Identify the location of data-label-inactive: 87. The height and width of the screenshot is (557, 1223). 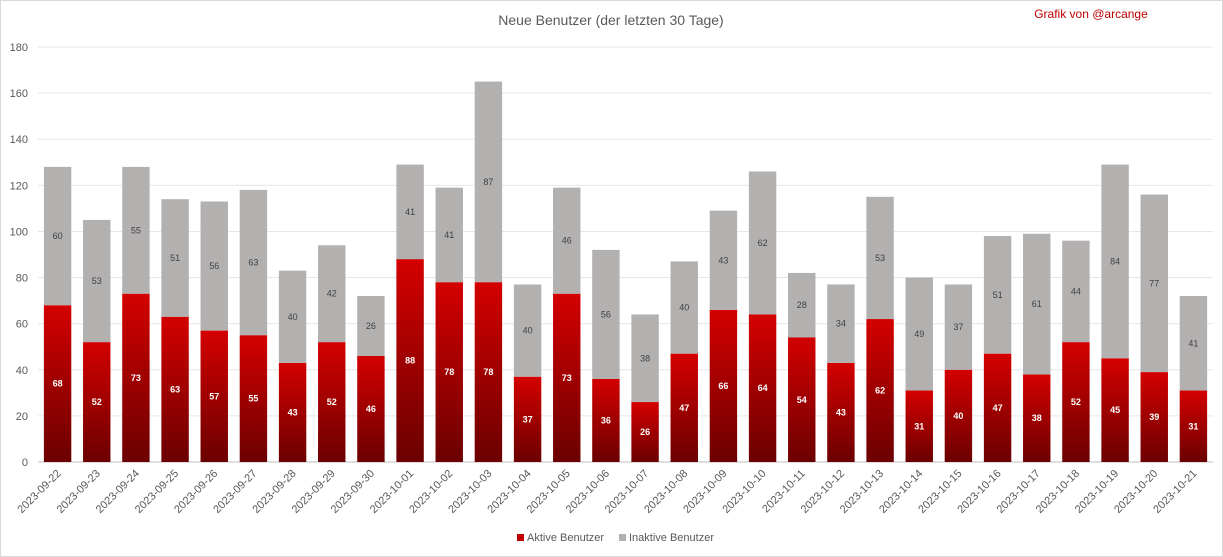
(488, 182).